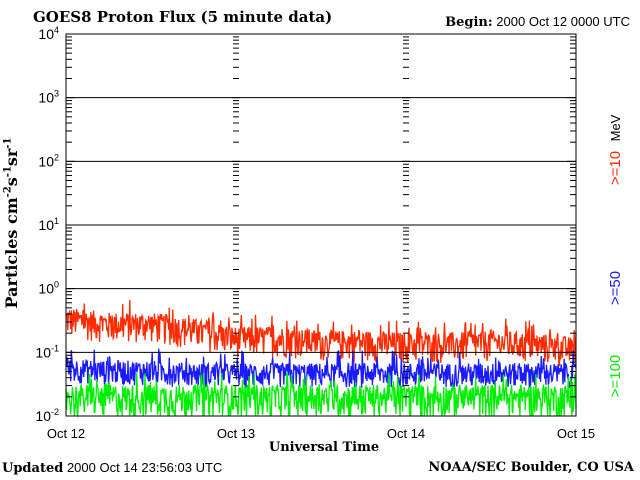 Image resolution: width=640 pixels, height=480 pixels. I want to click on xtick-label: Oct 15, so click(576, 433).